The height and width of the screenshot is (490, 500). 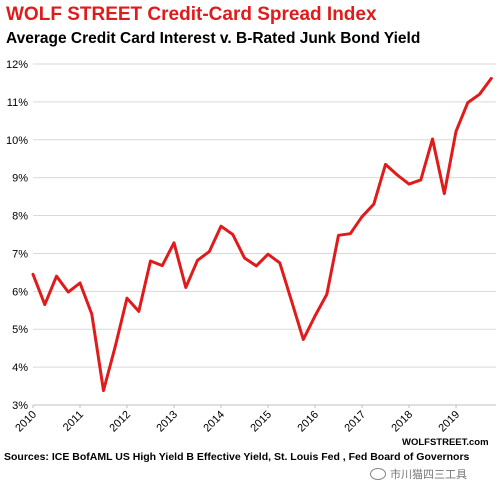 I want to click on y-tick-label: 9%, so click(x=20, y=179).